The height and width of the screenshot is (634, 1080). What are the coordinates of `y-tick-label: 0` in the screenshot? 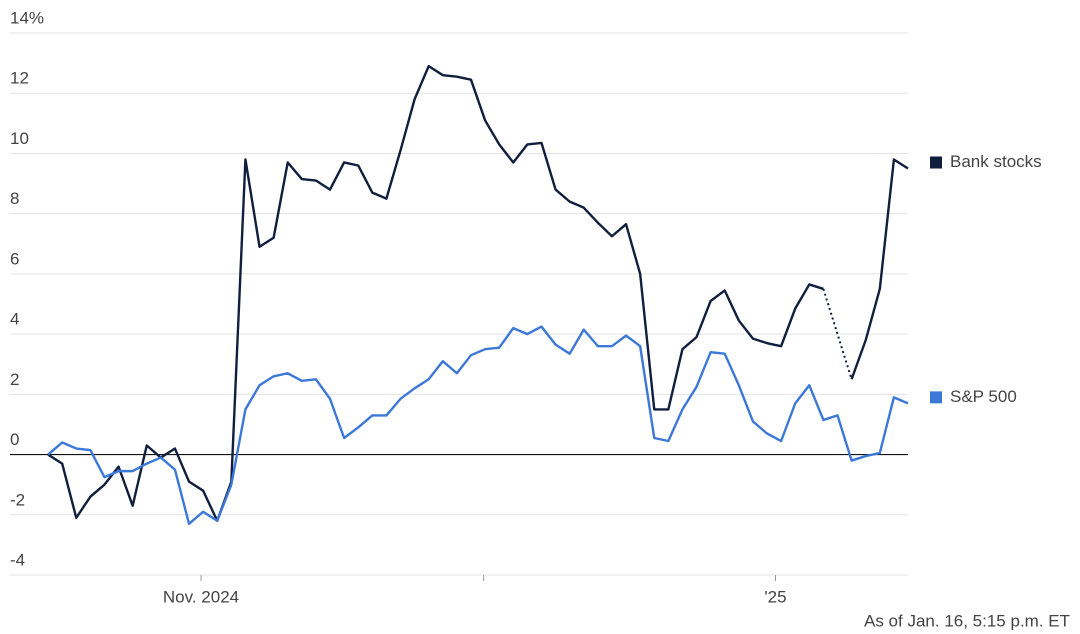 It's located at (14, 439).